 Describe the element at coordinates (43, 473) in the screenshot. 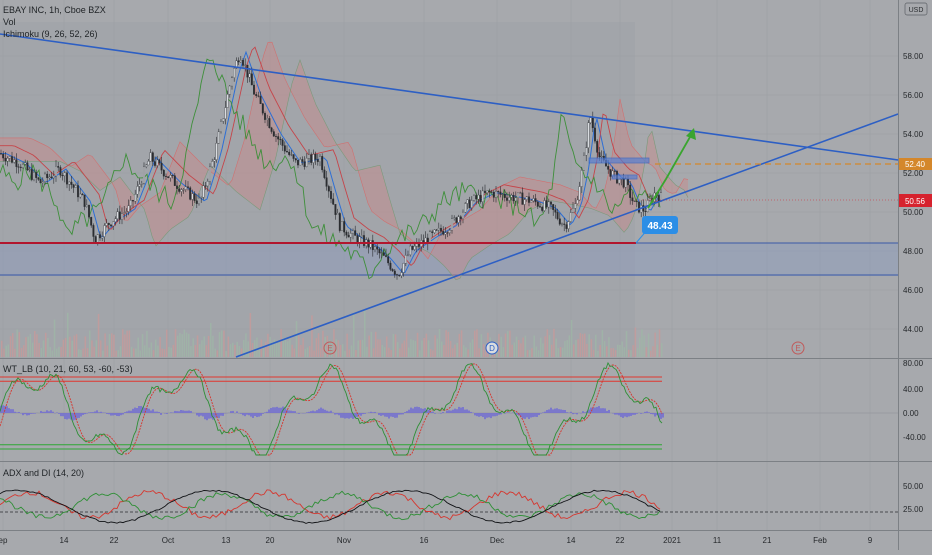

I see `adx-legend: ADX and DI (14, 20)` at that location.